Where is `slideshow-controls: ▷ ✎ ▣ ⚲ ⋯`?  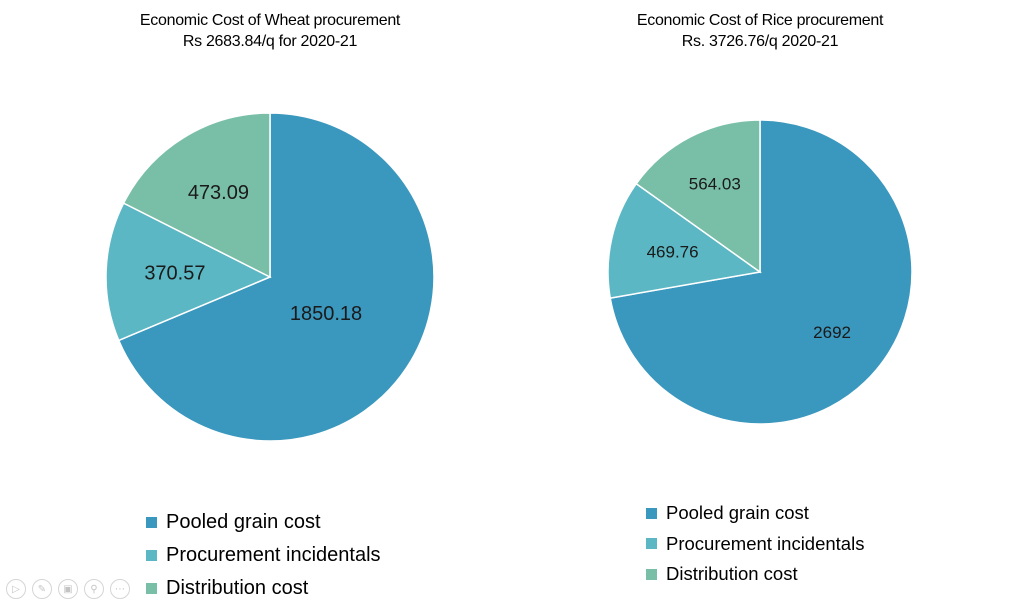 slideshow-controls: ▷ ✎ ▣ ⚲ ⋯ is located at coordinates (68, 589).